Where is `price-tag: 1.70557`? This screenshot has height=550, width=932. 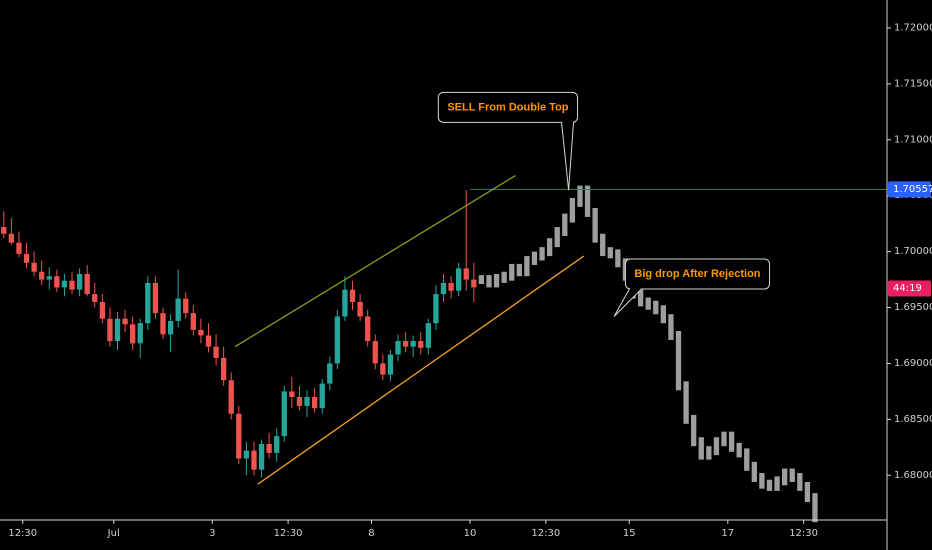
price-tag: 1.70557 is located at coordinates (910, 189).